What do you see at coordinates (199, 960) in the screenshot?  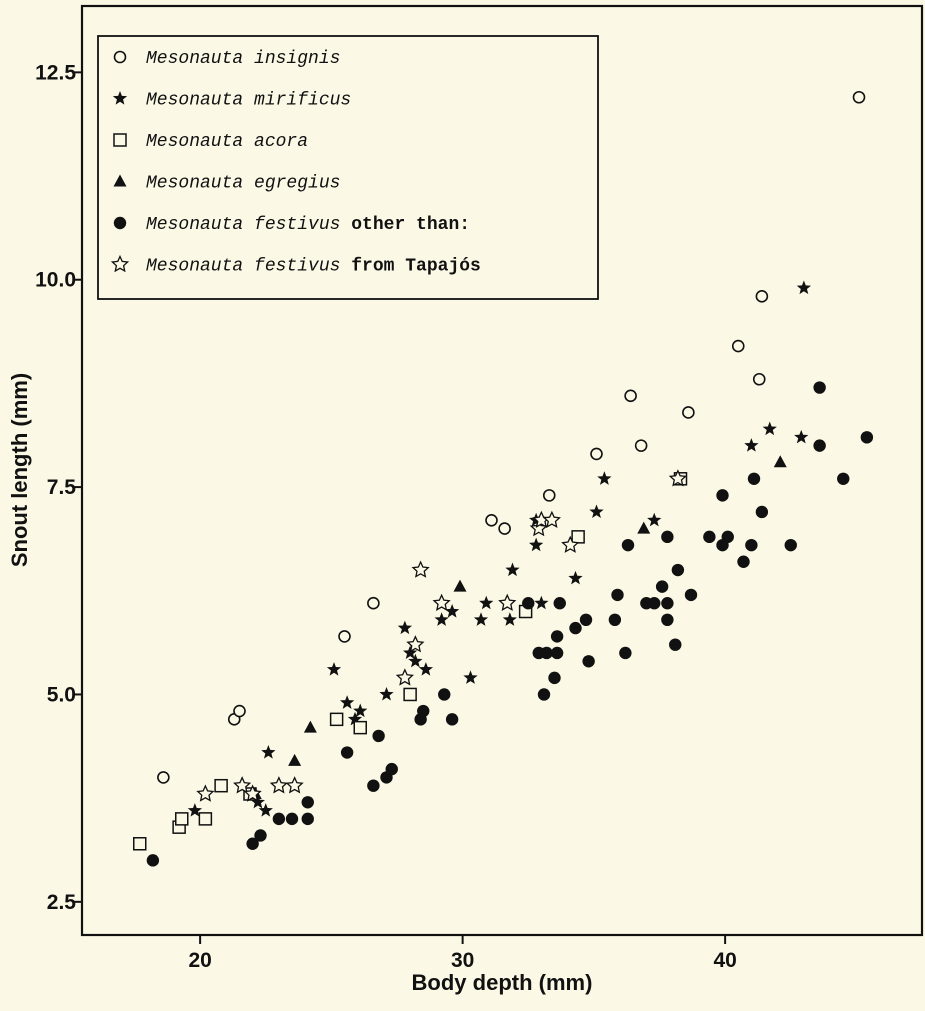 I see `x-tick-label: 20` at bounding box center [199, 960].